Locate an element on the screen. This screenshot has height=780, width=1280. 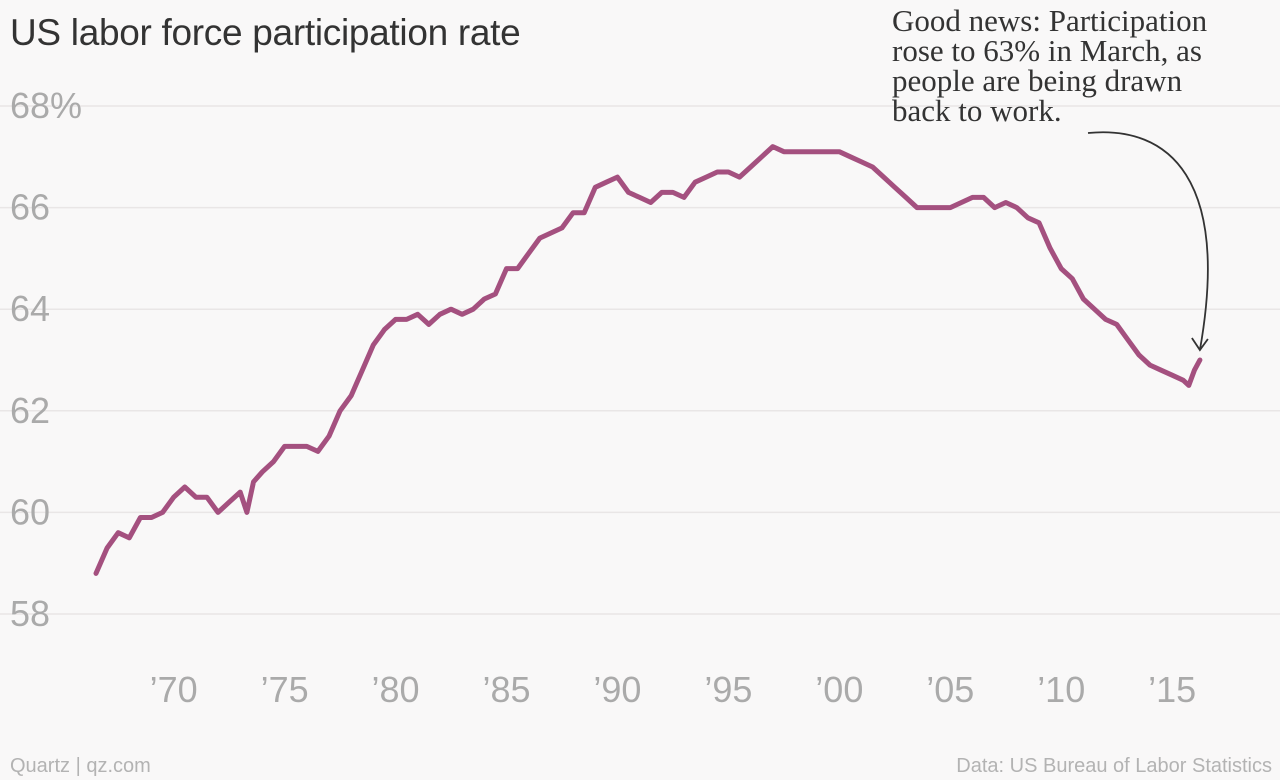
y-tick-label: 60 is located at coordinates (30, 511).